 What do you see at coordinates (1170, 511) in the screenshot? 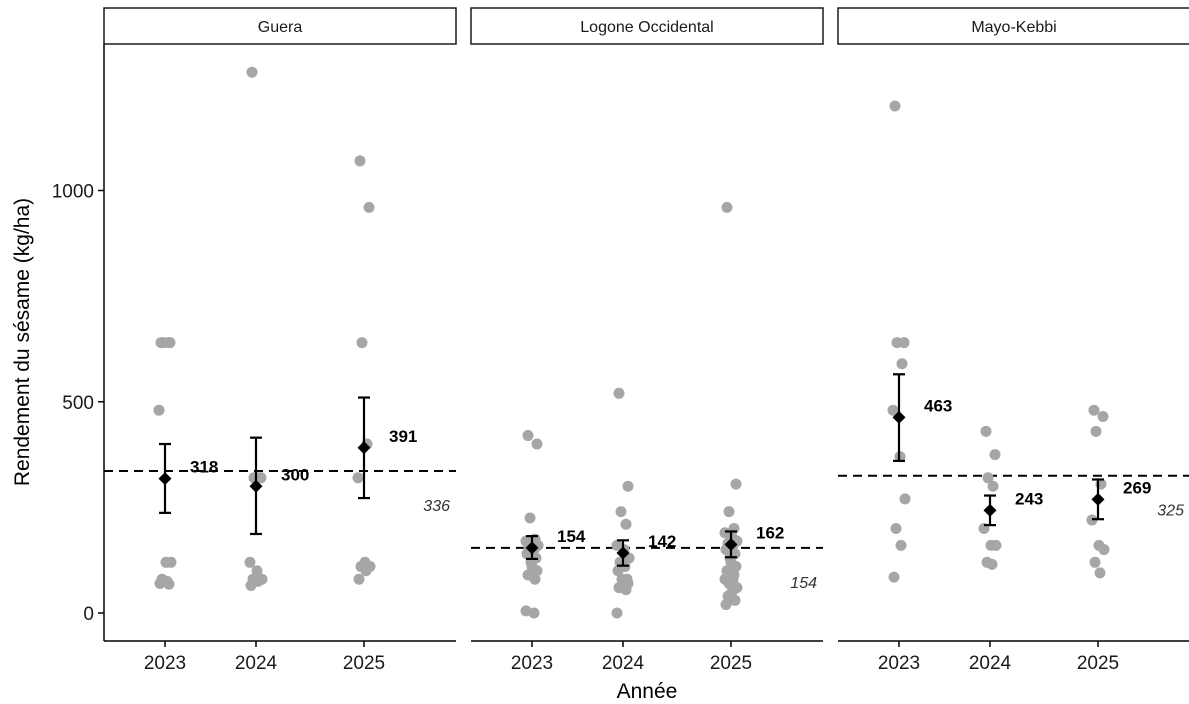
I see `reference-label: 325` at bounding box center [1170, 511].